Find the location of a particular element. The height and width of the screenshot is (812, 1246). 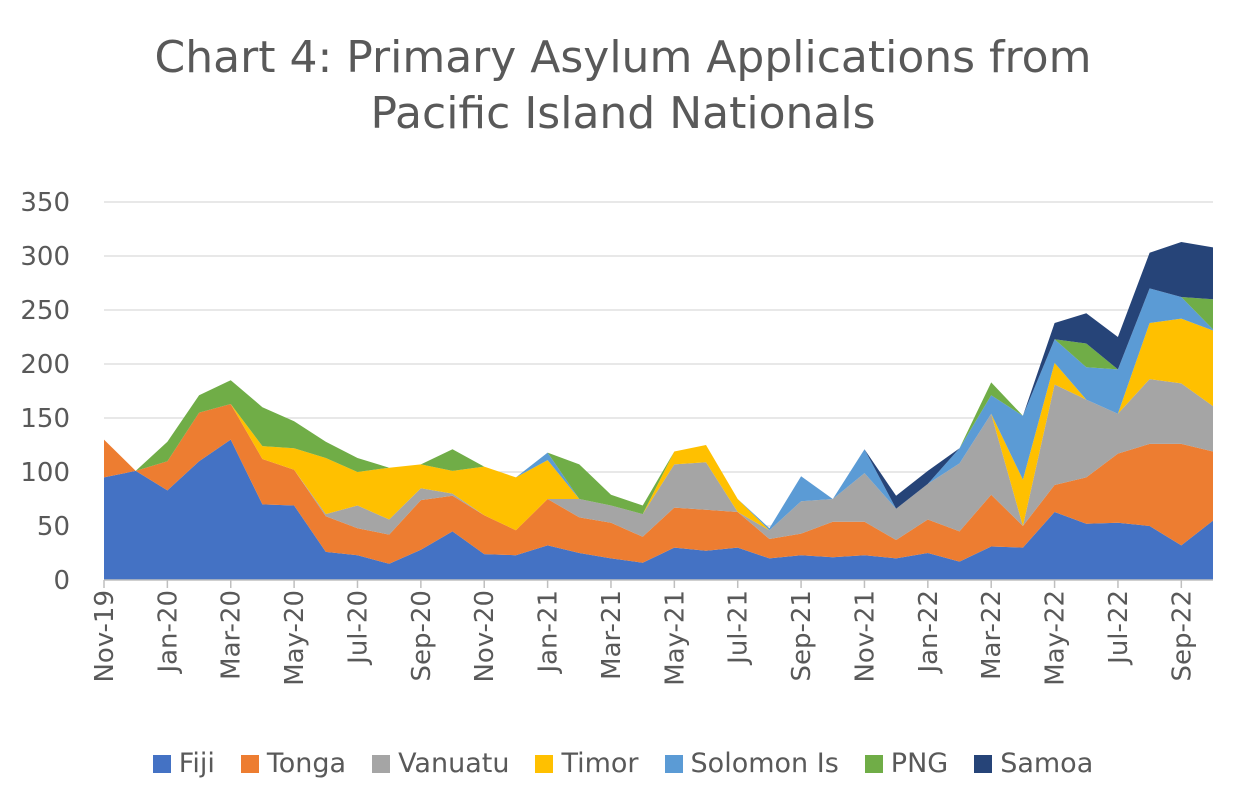

y-tick-label: 350 is located at coordinates (45, 203).